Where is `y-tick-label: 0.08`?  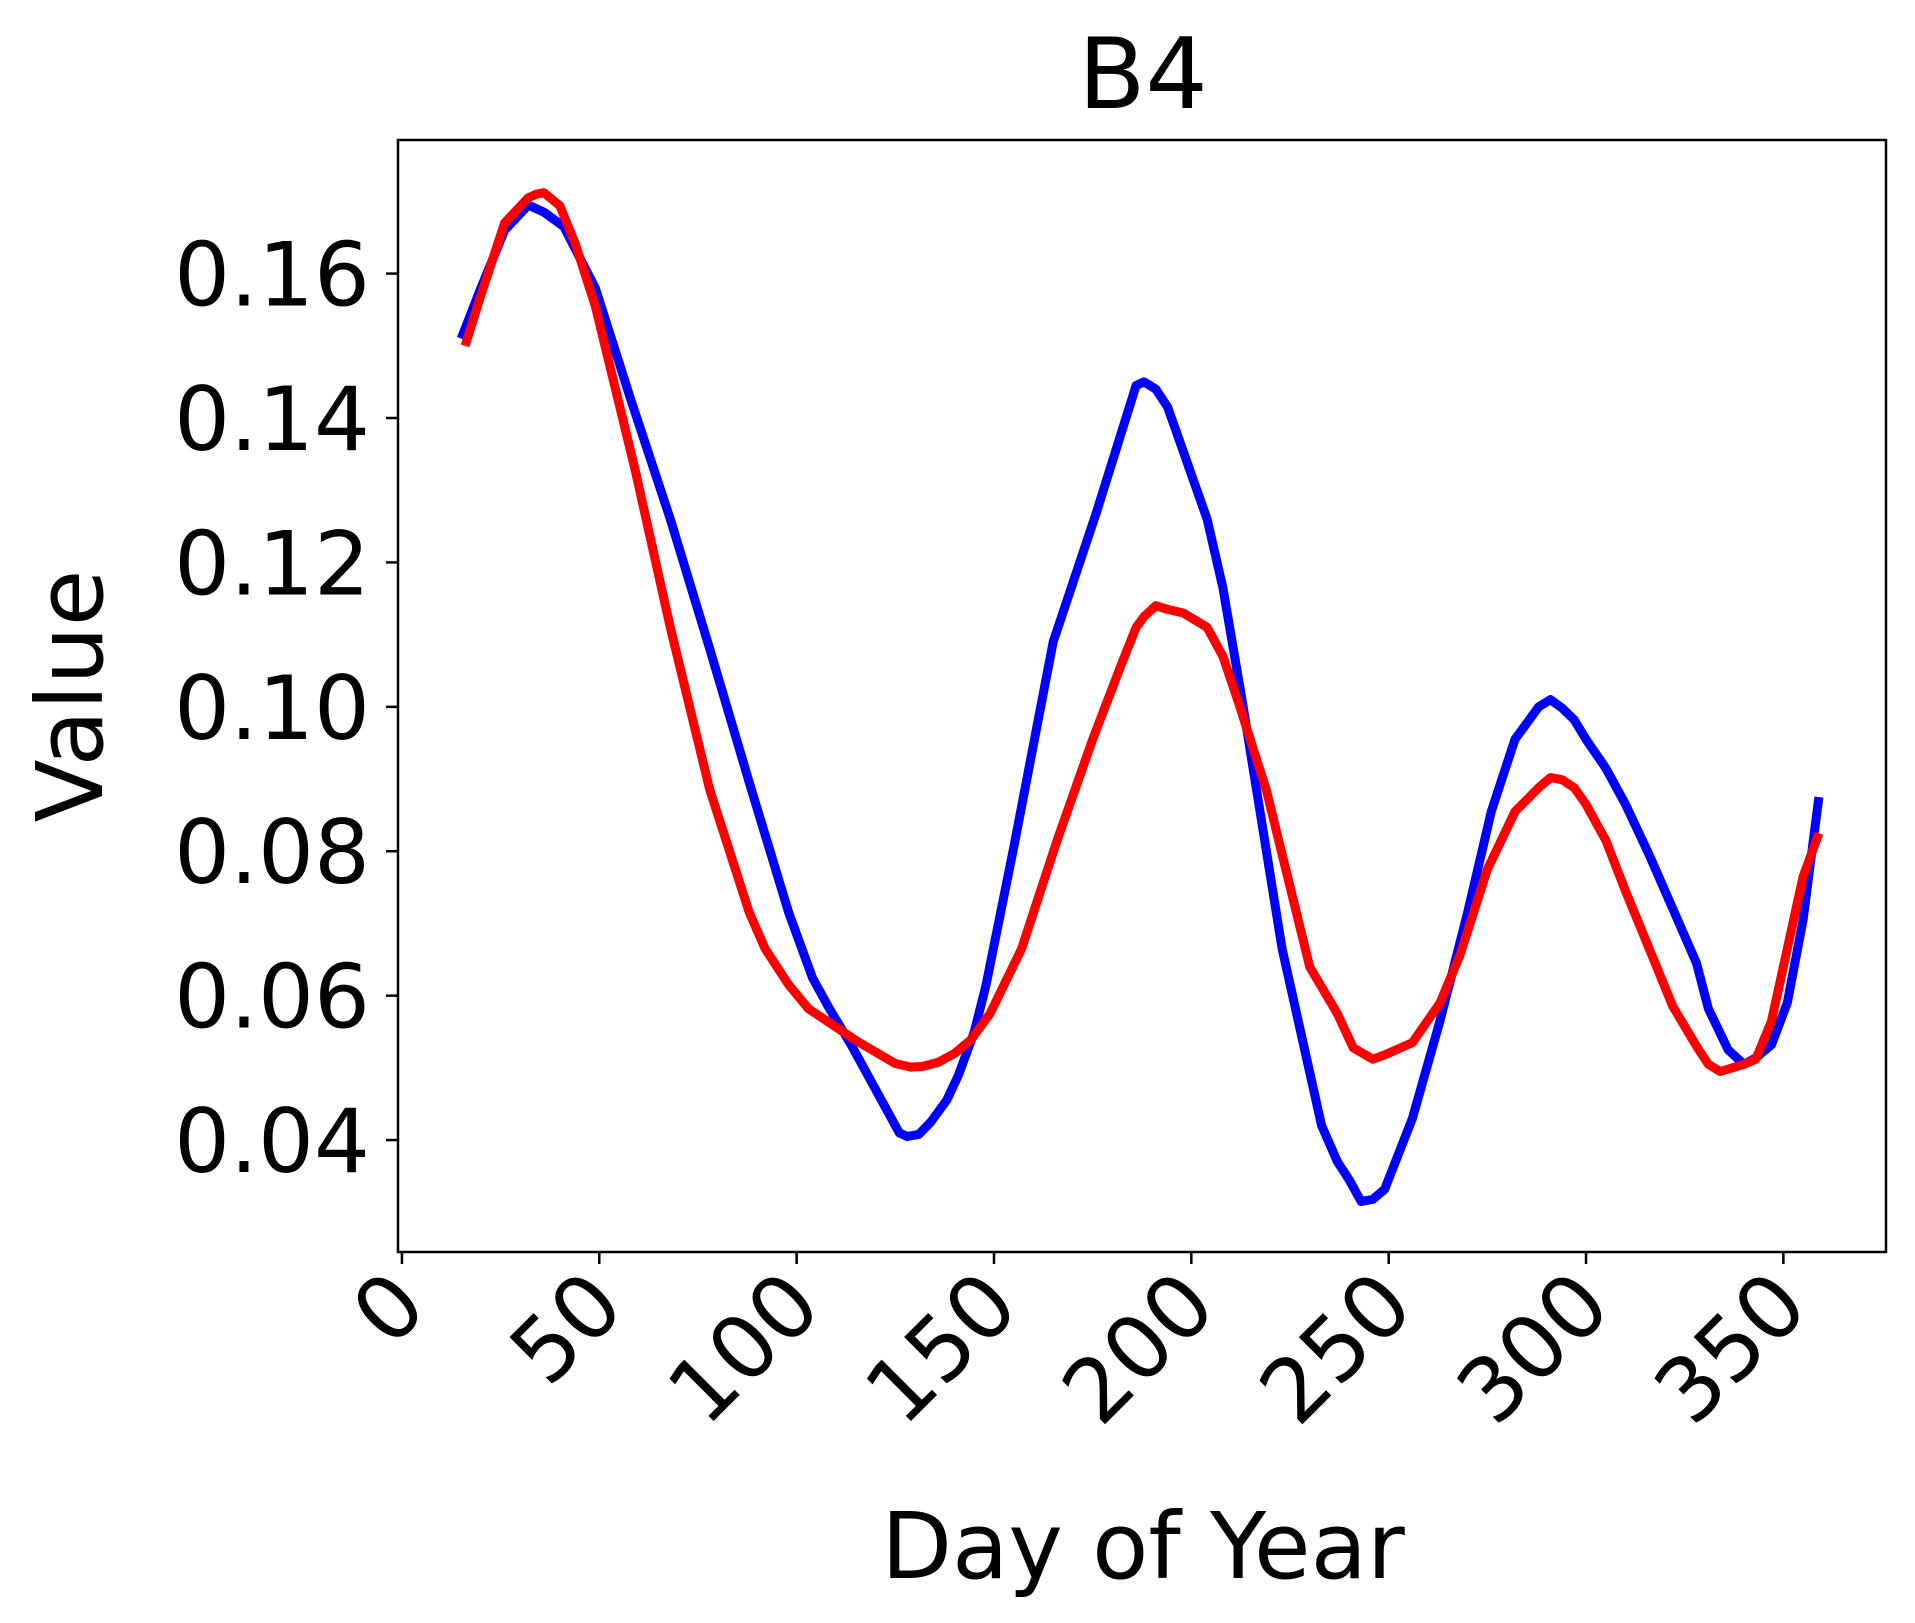
y-tick-label: 0.08 is located at coordinates (272, 852).